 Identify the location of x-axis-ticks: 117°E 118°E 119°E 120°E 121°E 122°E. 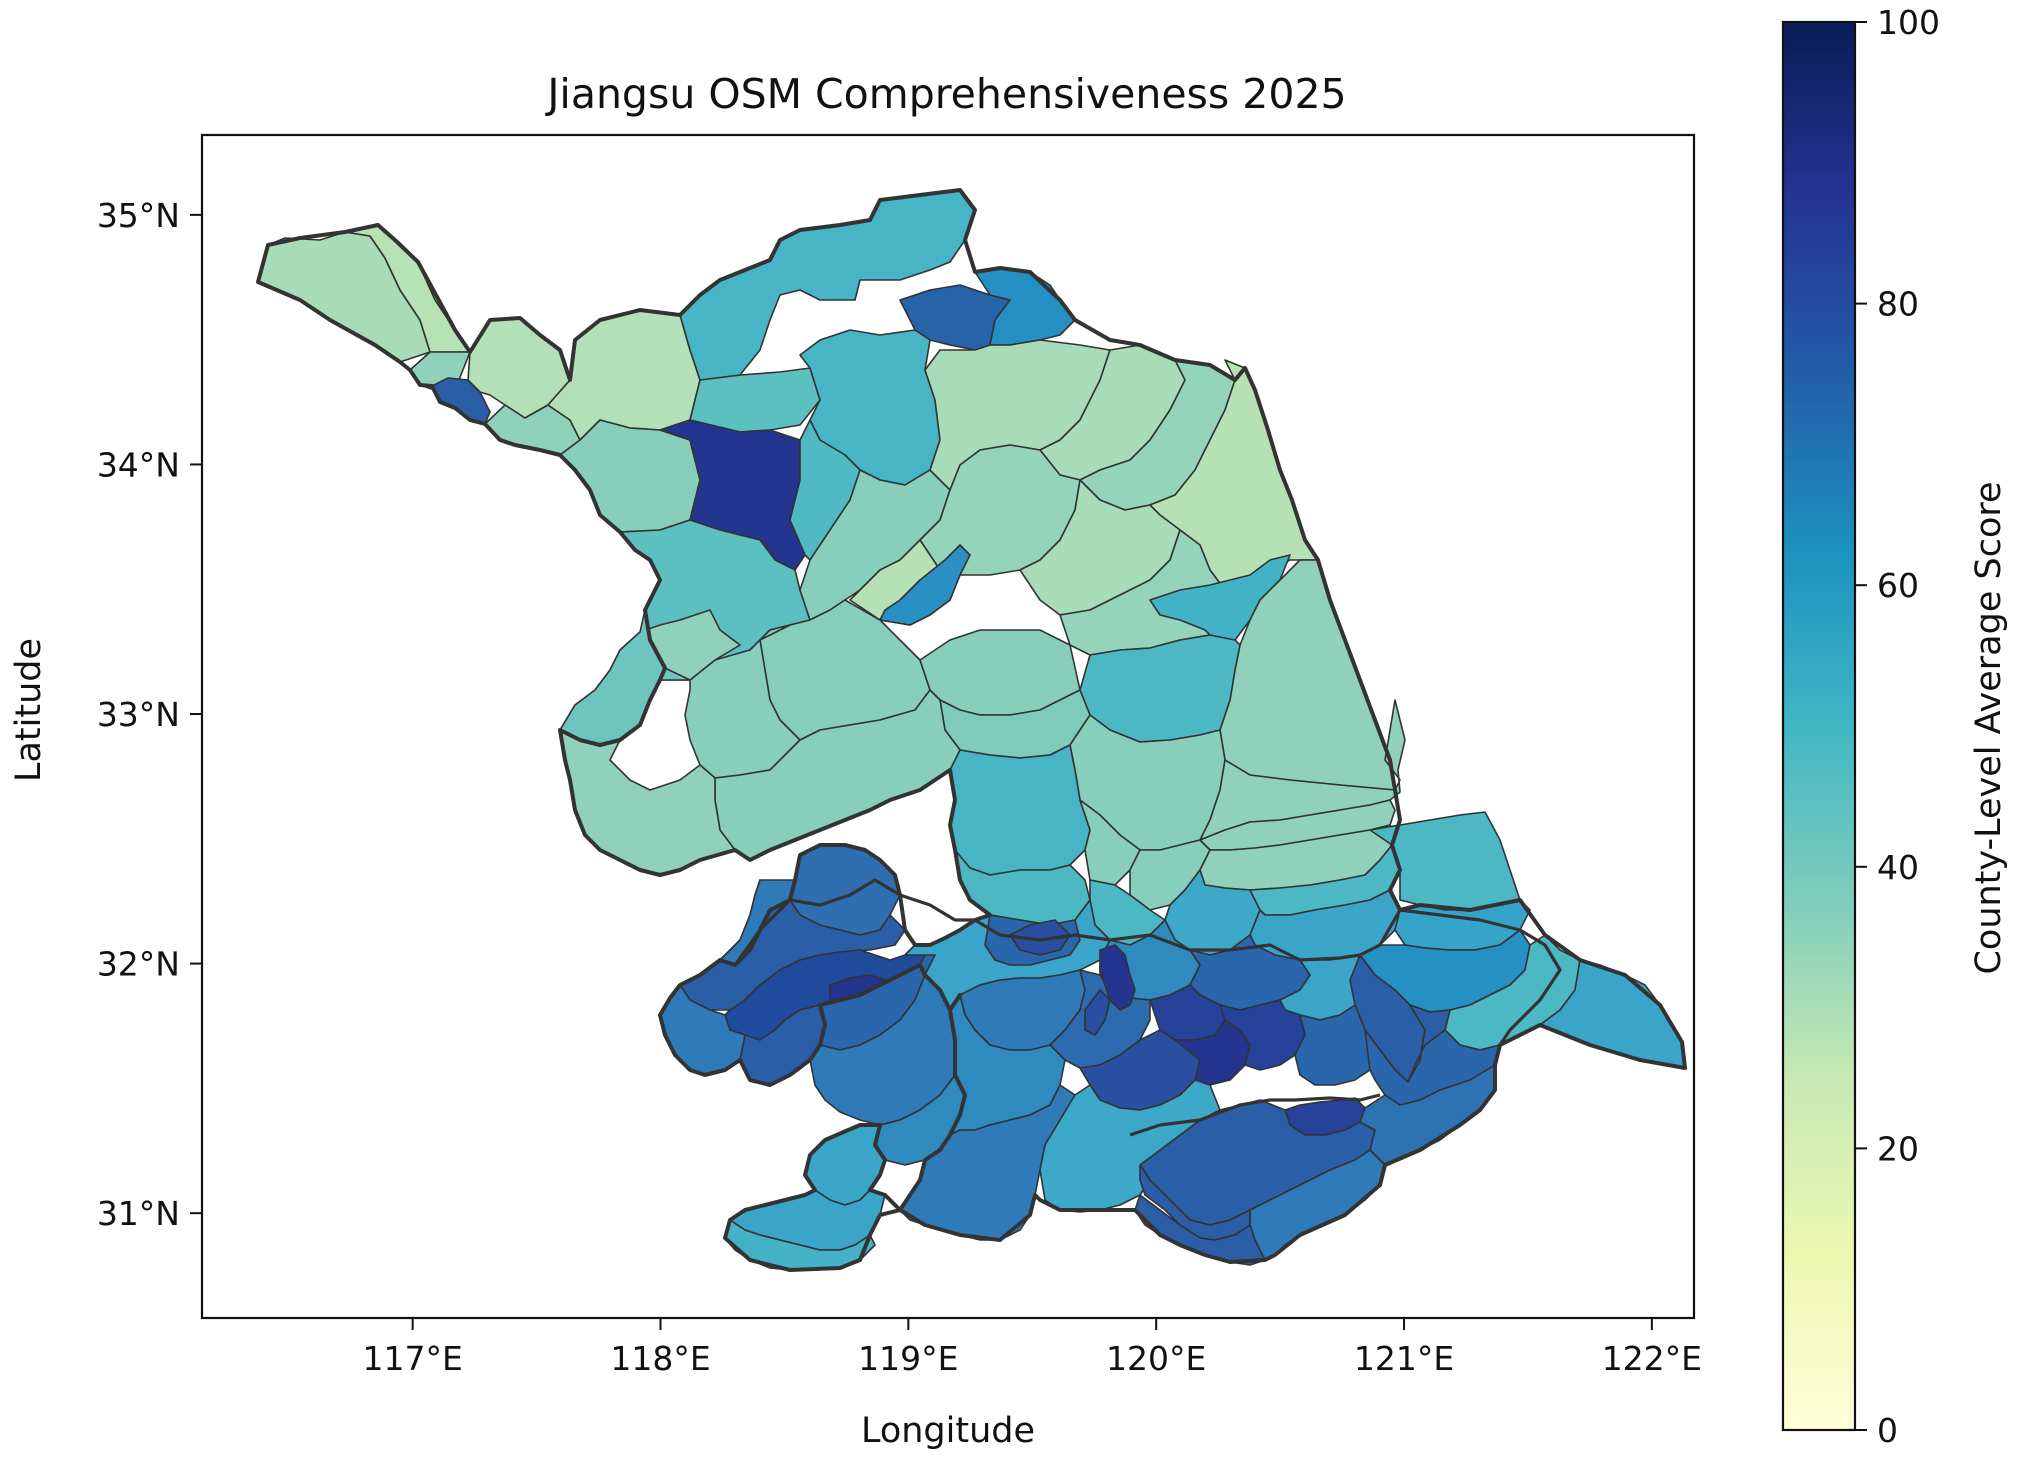
(1032, 1348).